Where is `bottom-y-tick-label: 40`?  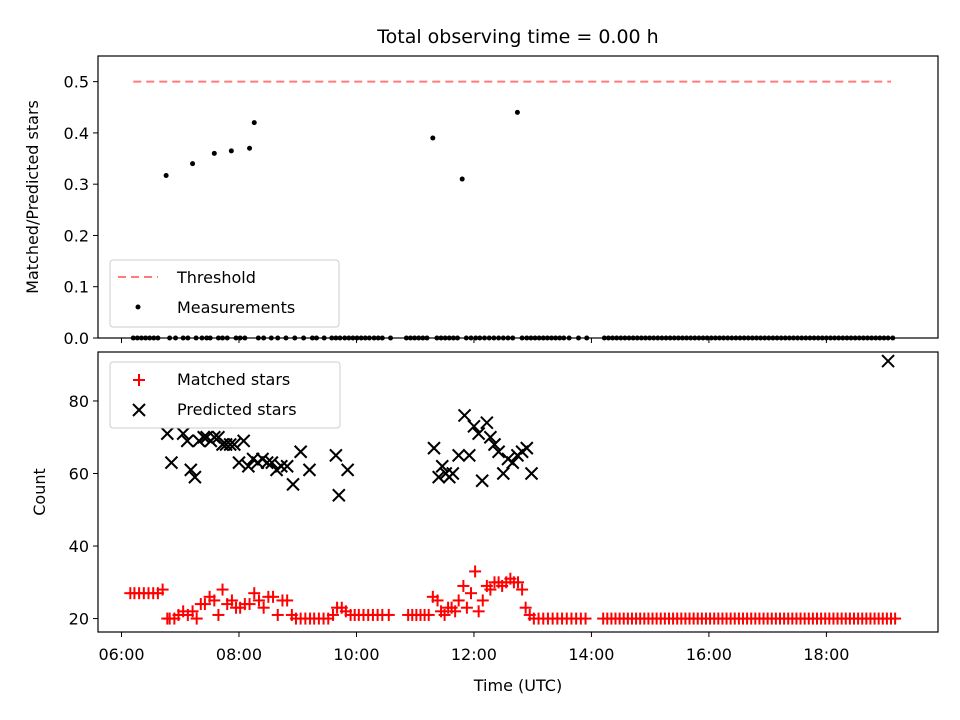 bottom-y-tick-label: 40 is located at coordinates (79, 546).